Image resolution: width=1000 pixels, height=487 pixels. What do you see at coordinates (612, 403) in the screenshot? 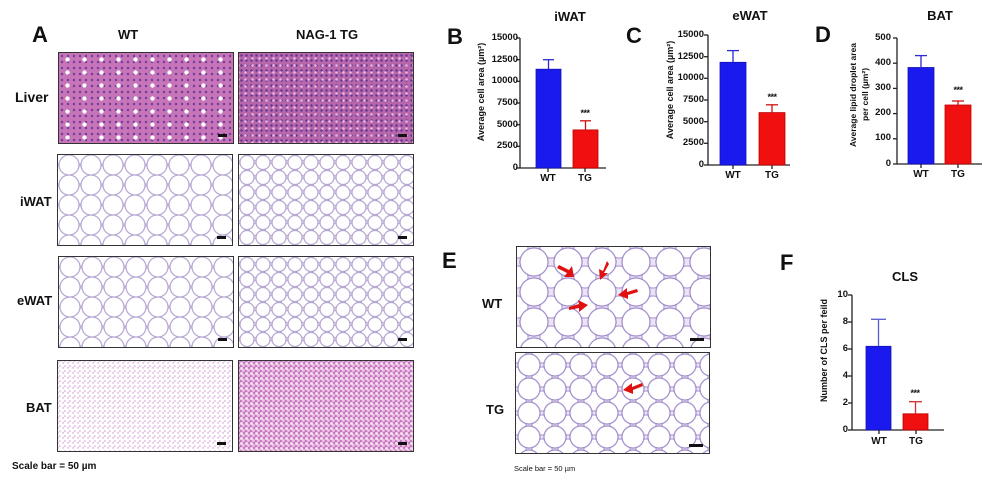
I see `histology-e-tg` at bounding box center [612, 403].